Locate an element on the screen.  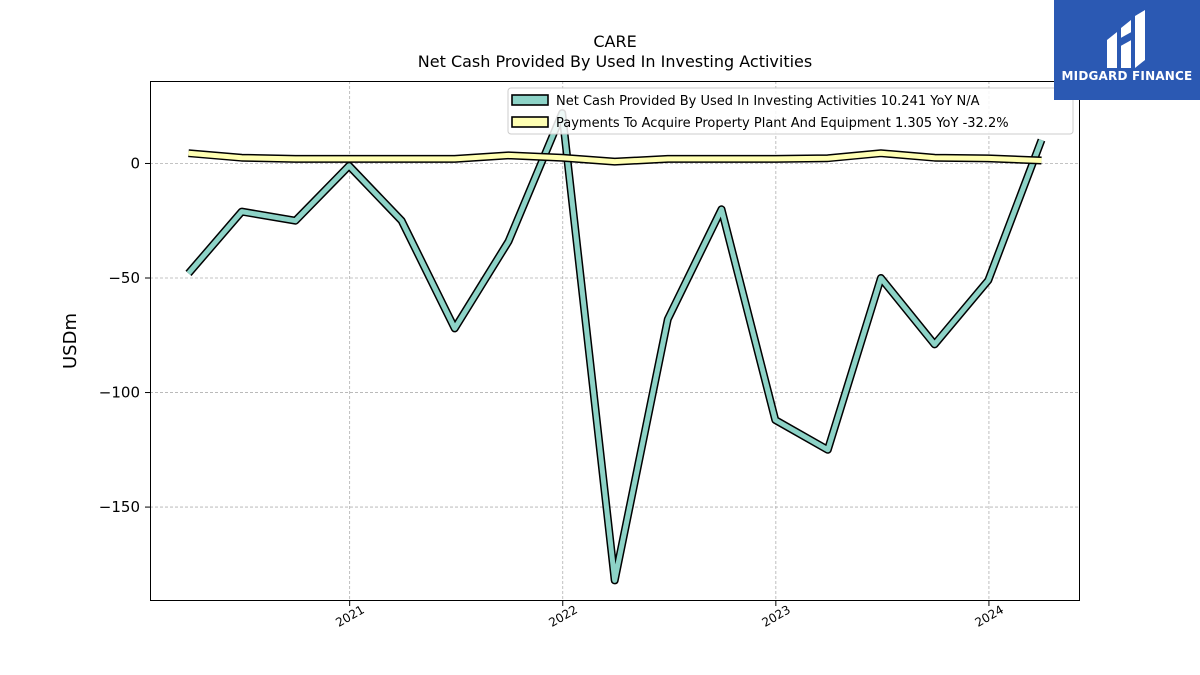
x-axis: 2021 2022 2023 2024 is located at coordinates (669, 615).